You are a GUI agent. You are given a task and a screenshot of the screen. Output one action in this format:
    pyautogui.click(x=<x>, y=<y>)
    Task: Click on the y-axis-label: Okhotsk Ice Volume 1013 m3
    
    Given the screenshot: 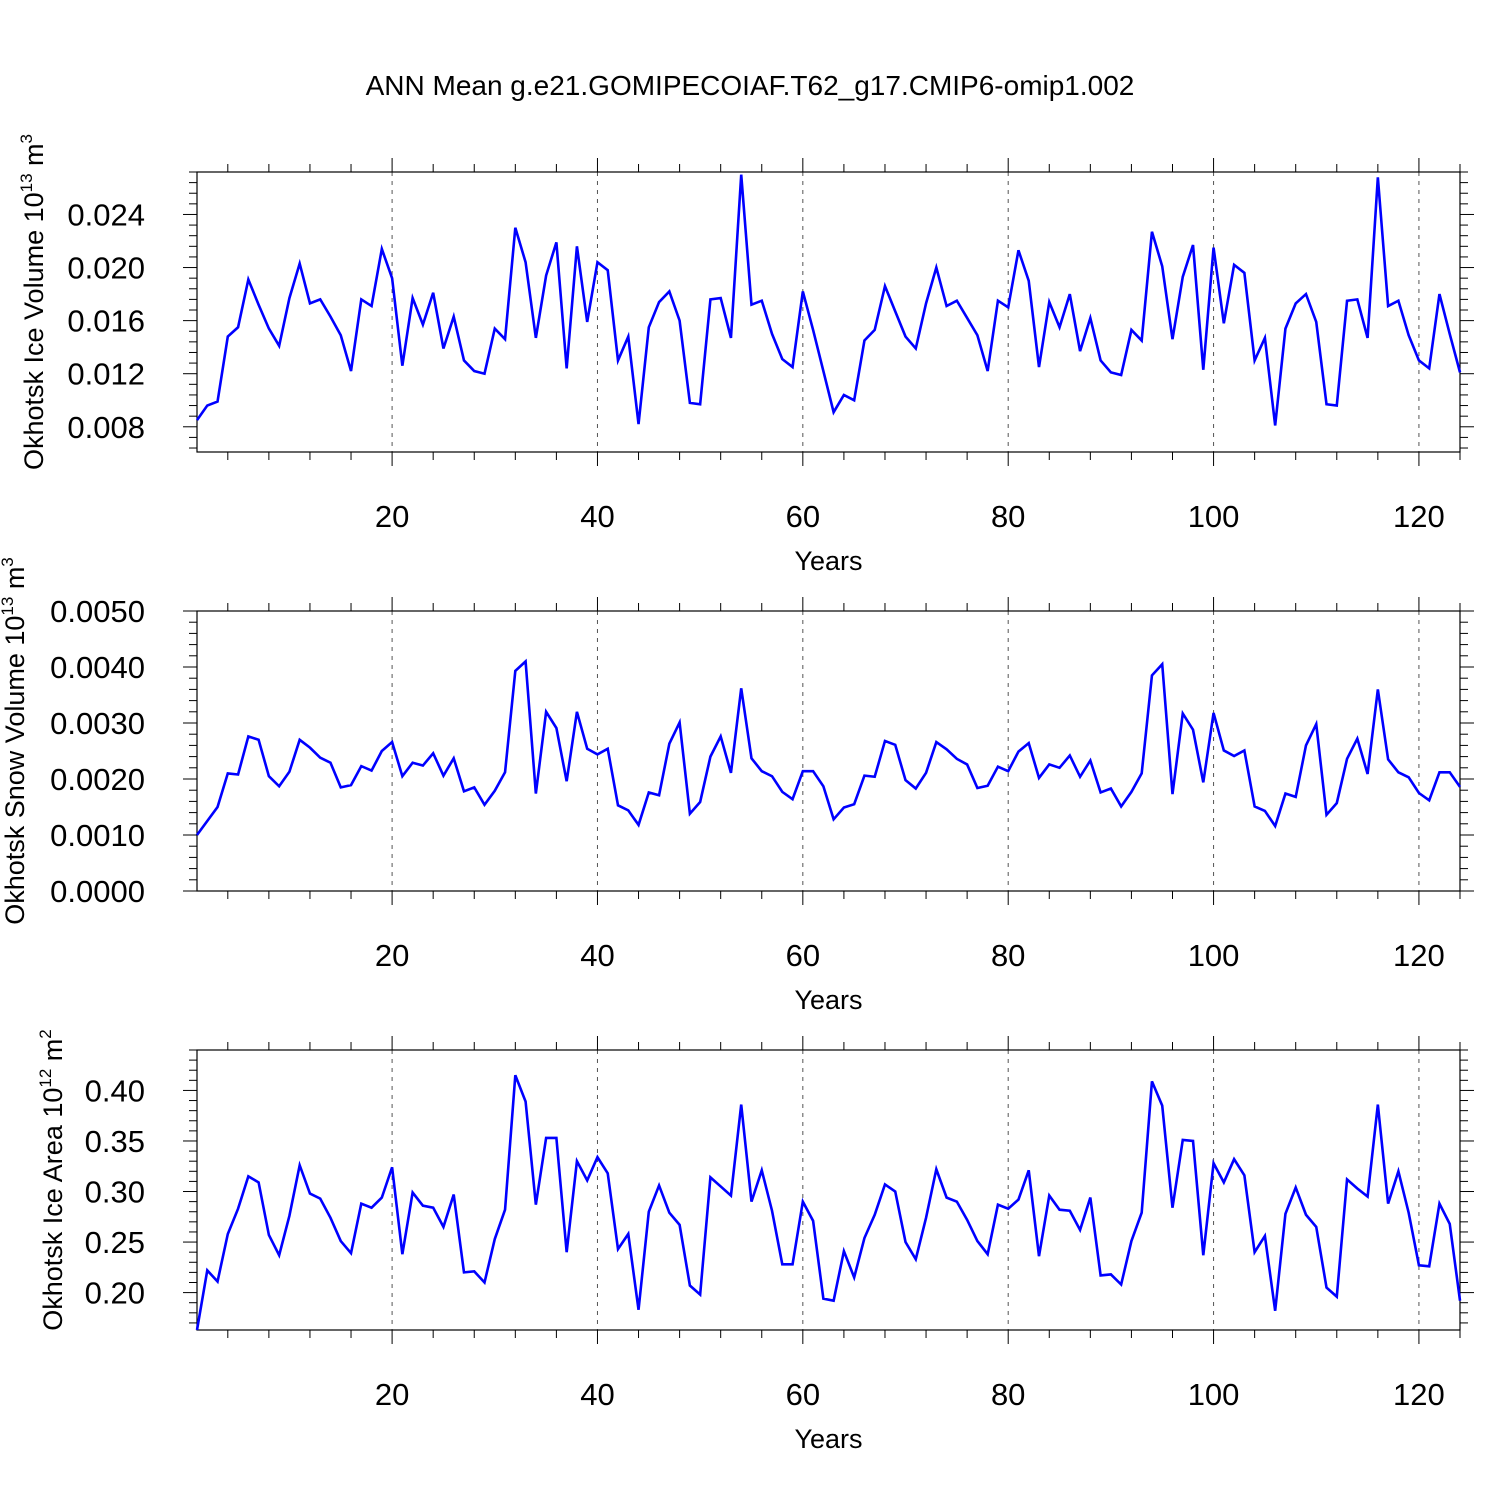 What is the action you would take?
    pyautogui.click(x=33, y=302)
    